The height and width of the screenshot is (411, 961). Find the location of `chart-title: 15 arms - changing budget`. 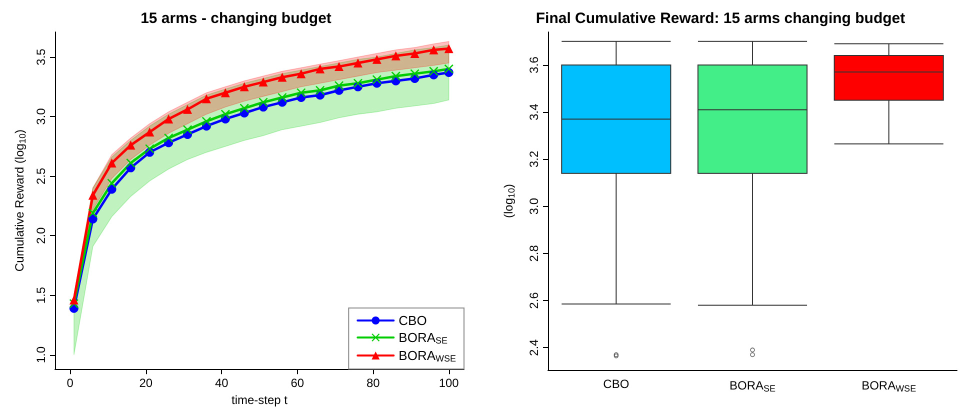

chart-title: 15 arms - changing budget is located at coordinates (236, 18).